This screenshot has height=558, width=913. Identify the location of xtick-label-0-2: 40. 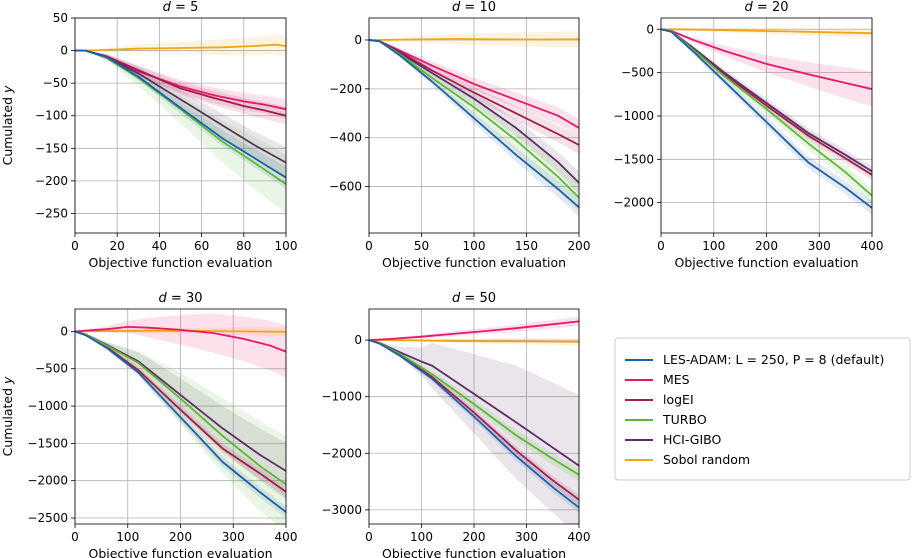
(159, 246).